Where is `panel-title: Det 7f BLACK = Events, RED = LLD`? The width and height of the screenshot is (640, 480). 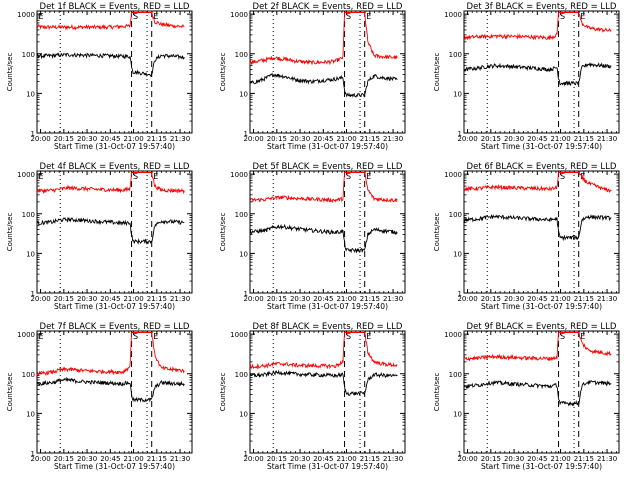
panel-title: Det 7f BLACK = Events, RED = LLD is located at coordinates (115, 327).